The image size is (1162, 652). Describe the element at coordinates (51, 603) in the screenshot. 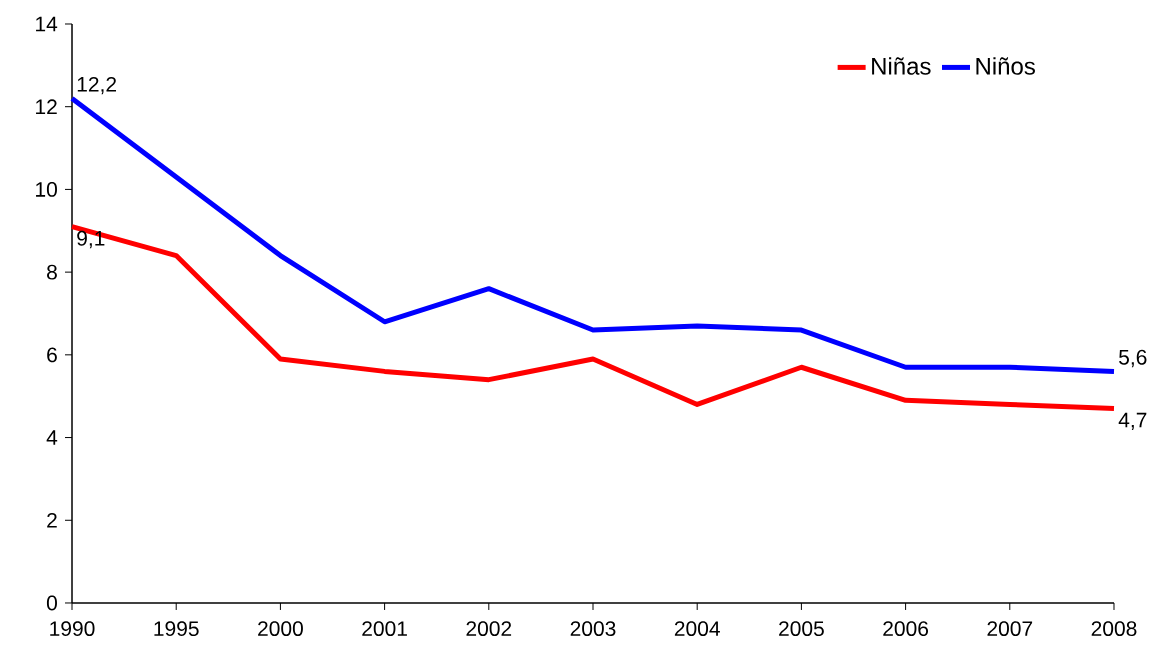

I see `y-tick-label: 0` at that location.